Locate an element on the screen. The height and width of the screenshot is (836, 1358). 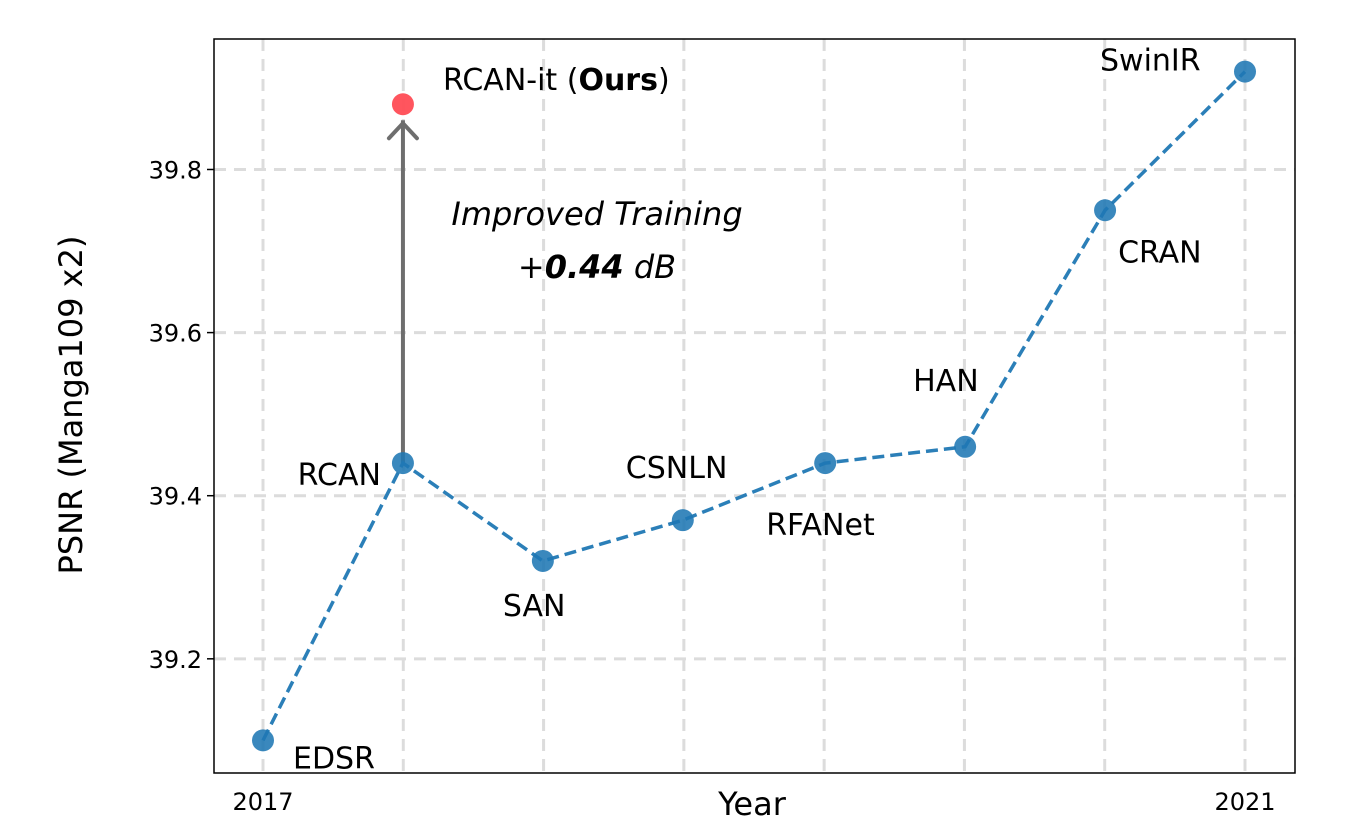
highlight-label-bold: Ours is located at coordinates (618, 80).